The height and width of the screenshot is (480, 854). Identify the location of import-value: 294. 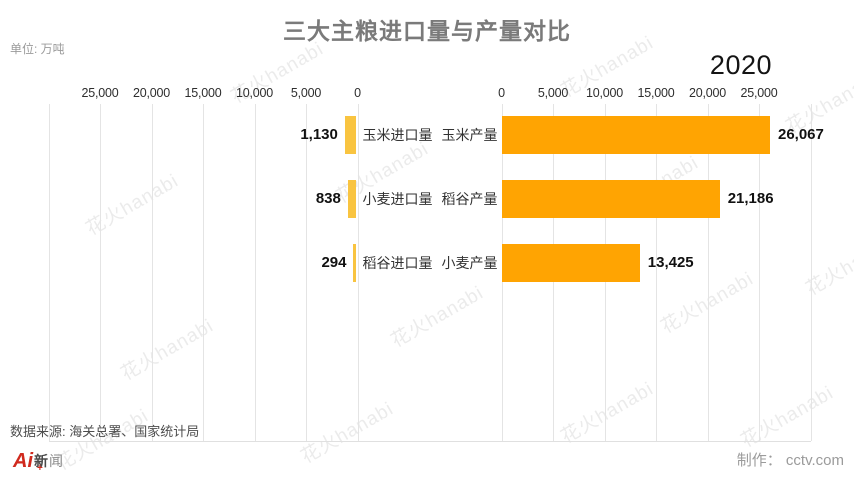
(334, 262).